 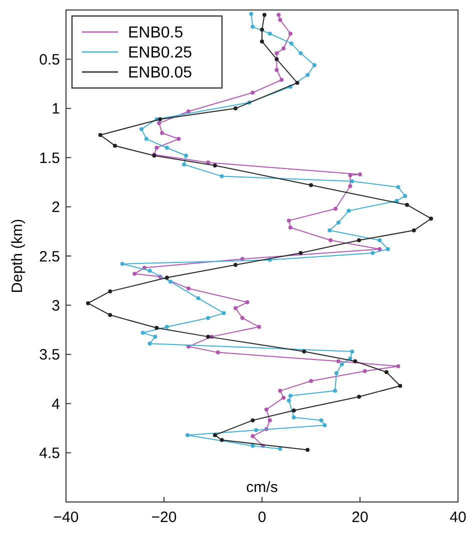 I want to click on legend-label: ENB0.5, so click(x=156, y=33).